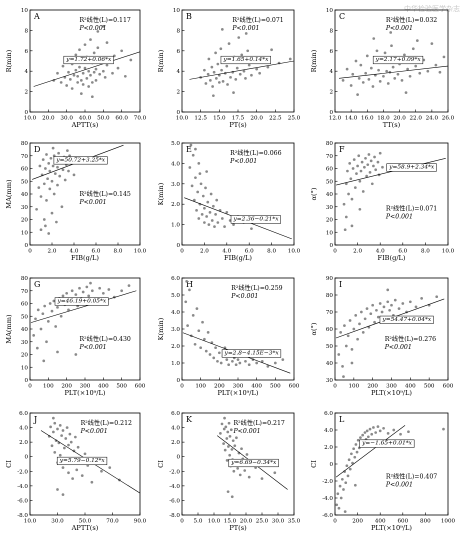  Describe the element at coordinates (262, 522) in the screenshot. I see `x-tick-label: 25.0` at that location.